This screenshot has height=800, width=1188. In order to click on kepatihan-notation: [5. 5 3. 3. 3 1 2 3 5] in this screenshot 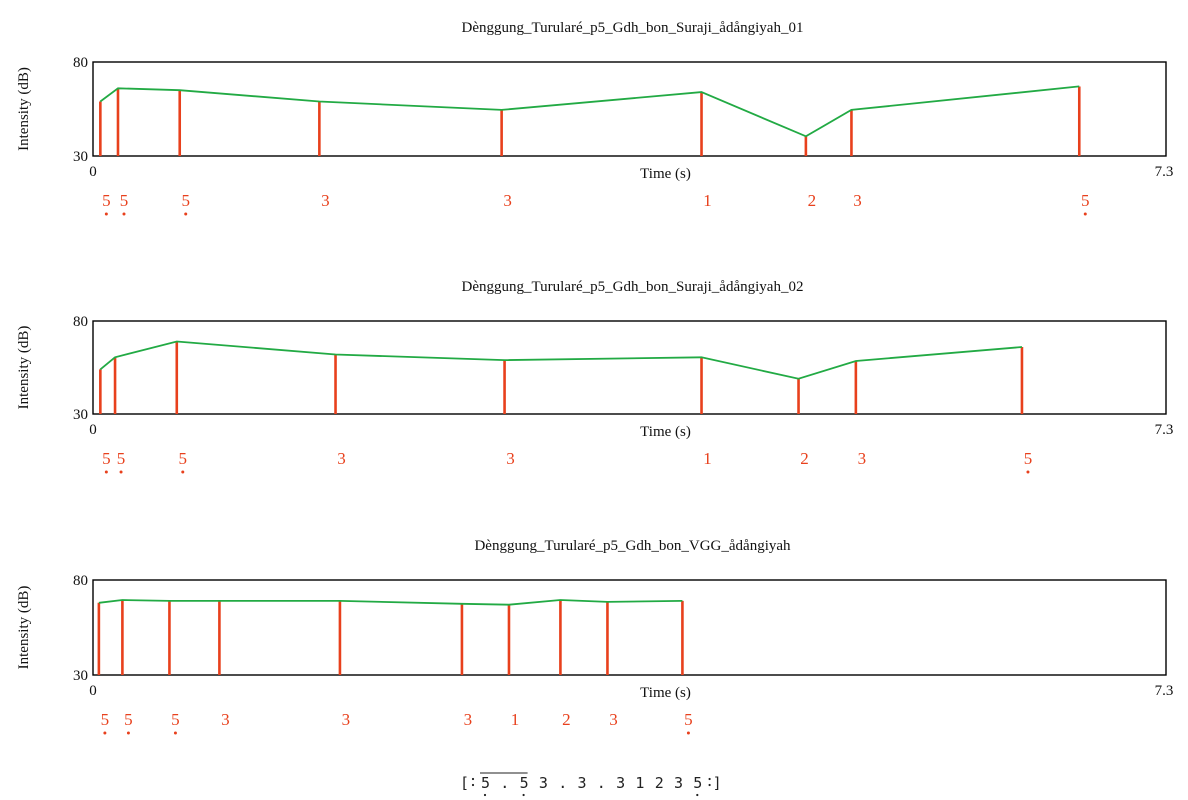, I will do `click(591, 784)`.